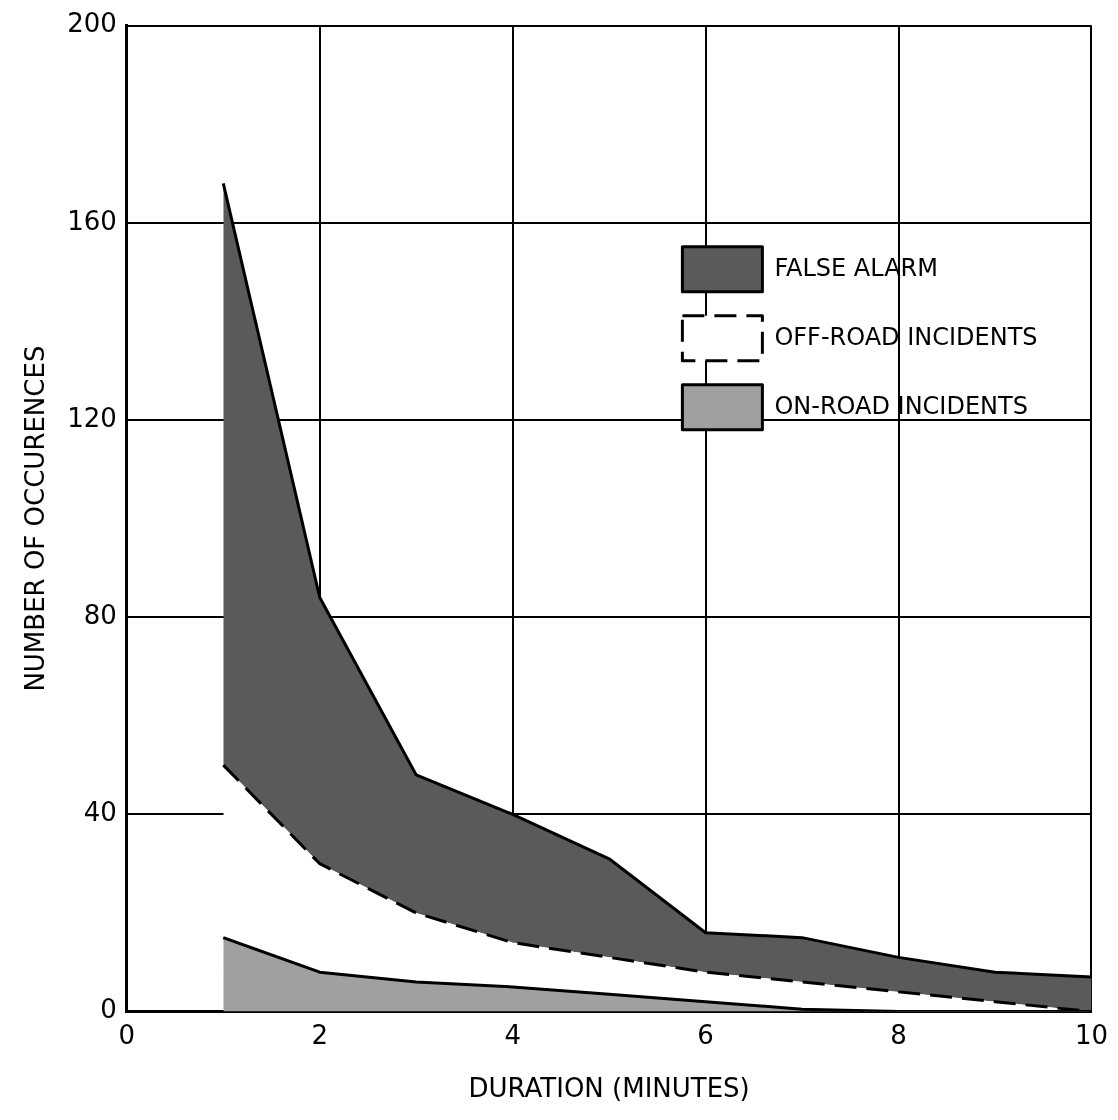 The width and height of the screenshot is (1118, 1120). What do you see at coordinates (901, 405) in the screenshot?
I see `legend-label: ON-ROAD INCIDENTS` at bounding box center [901, 405].